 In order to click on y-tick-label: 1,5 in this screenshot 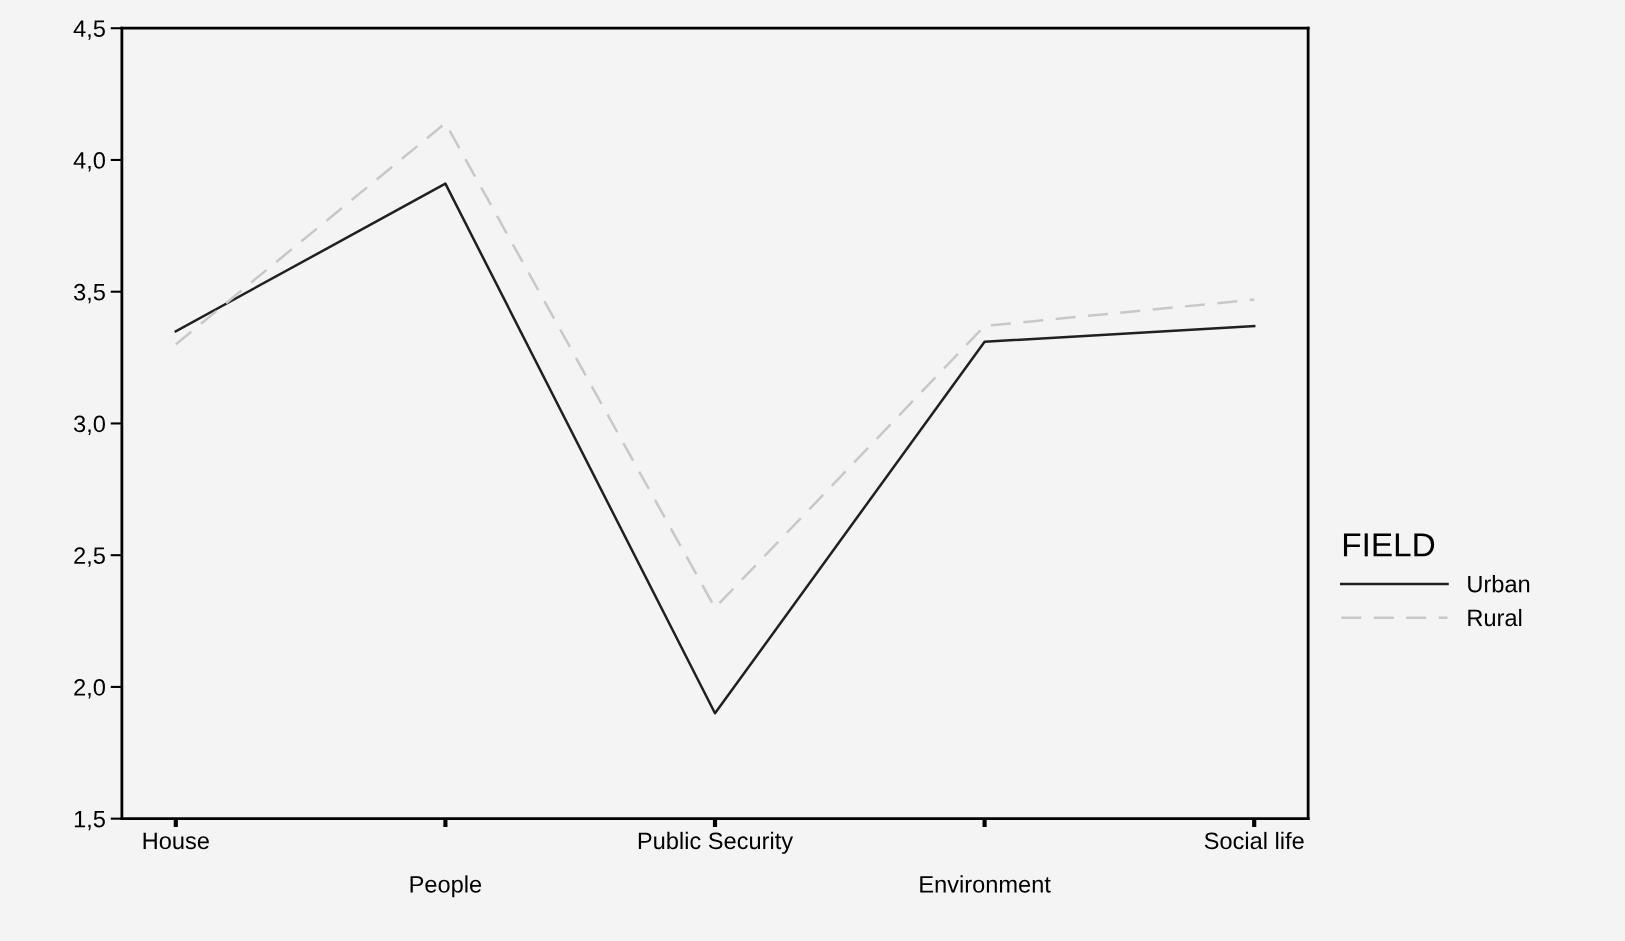, I will do `click(89, 820)`.